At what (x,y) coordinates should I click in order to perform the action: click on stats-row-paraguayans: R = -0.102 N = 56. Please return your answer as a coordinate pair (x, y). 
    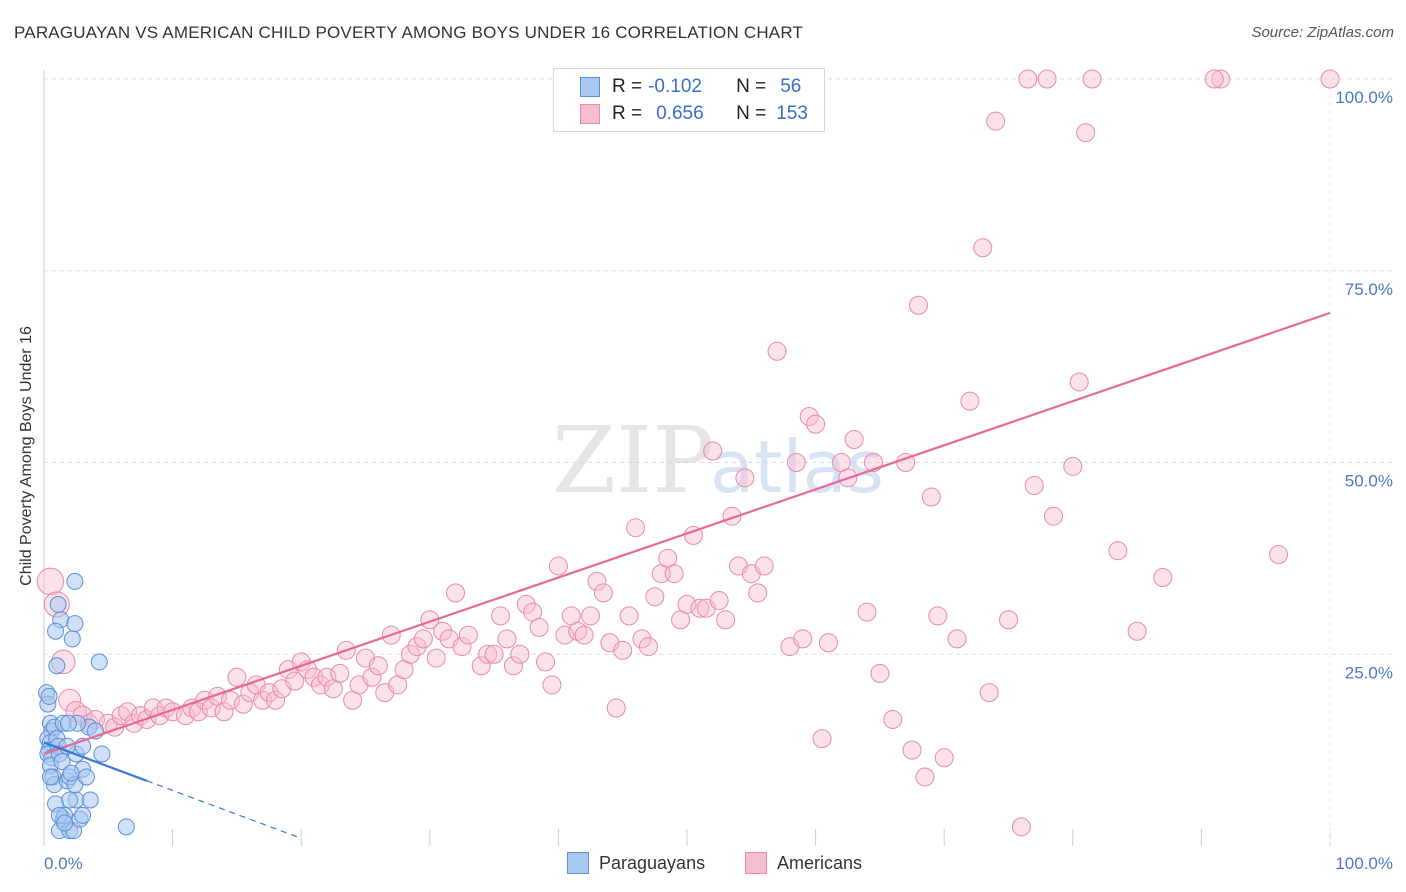
    Looking at the image, I should click on (677, 87).